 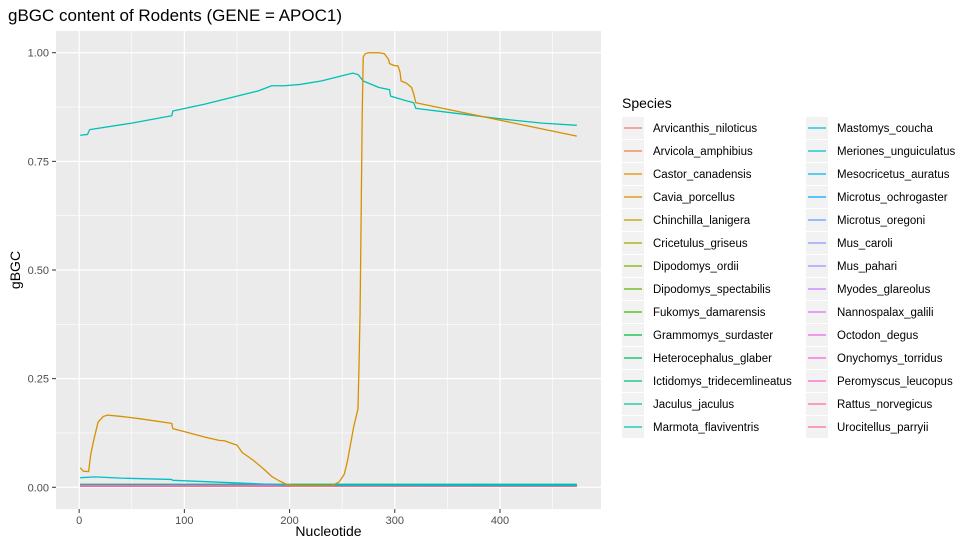 I want to click on y-tick-label: 0.00, so click(x=38, y=488).